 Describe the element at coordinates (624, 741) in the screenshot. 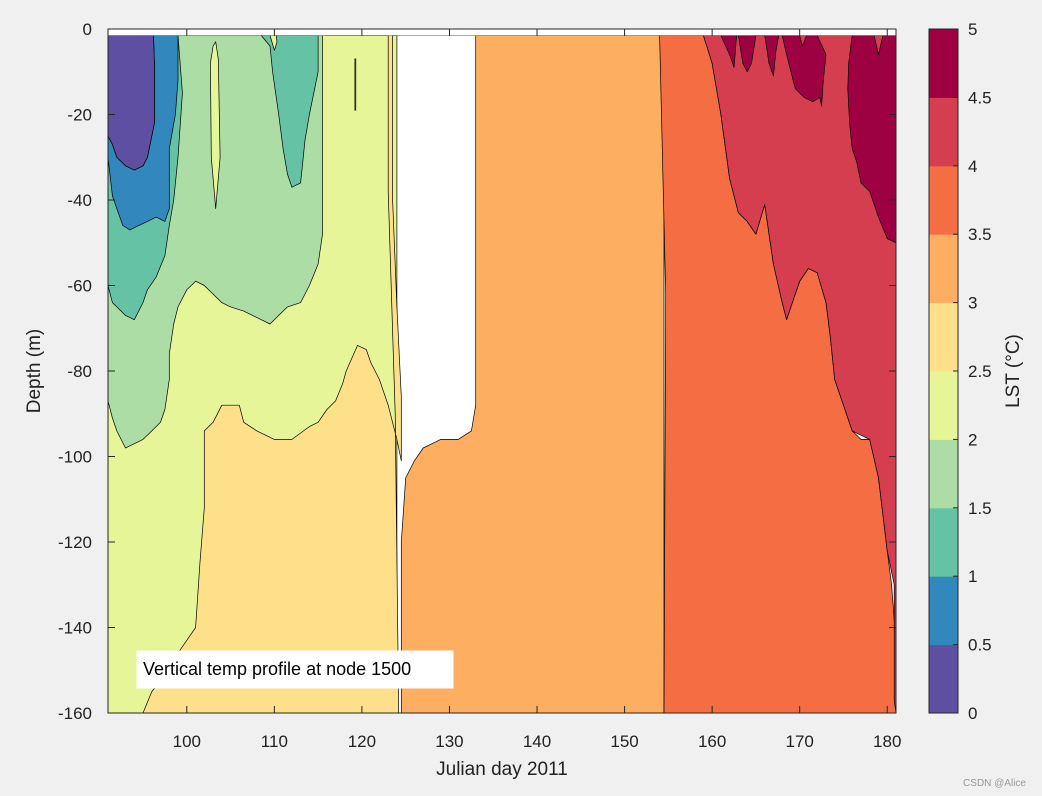

I see `x-tick-label: 150` at that location.